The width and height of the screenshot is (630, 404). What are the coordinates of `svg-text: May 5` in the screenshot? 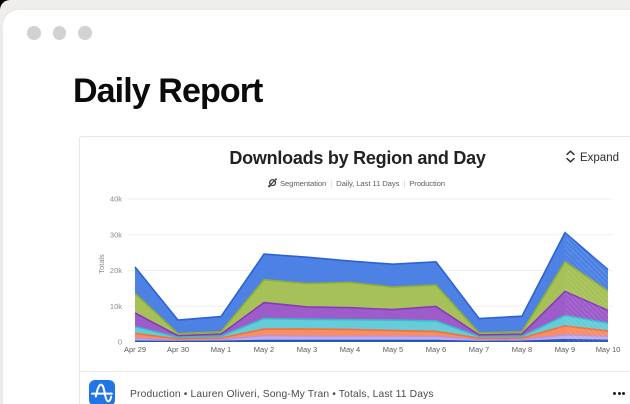 It's located at (393, 349).